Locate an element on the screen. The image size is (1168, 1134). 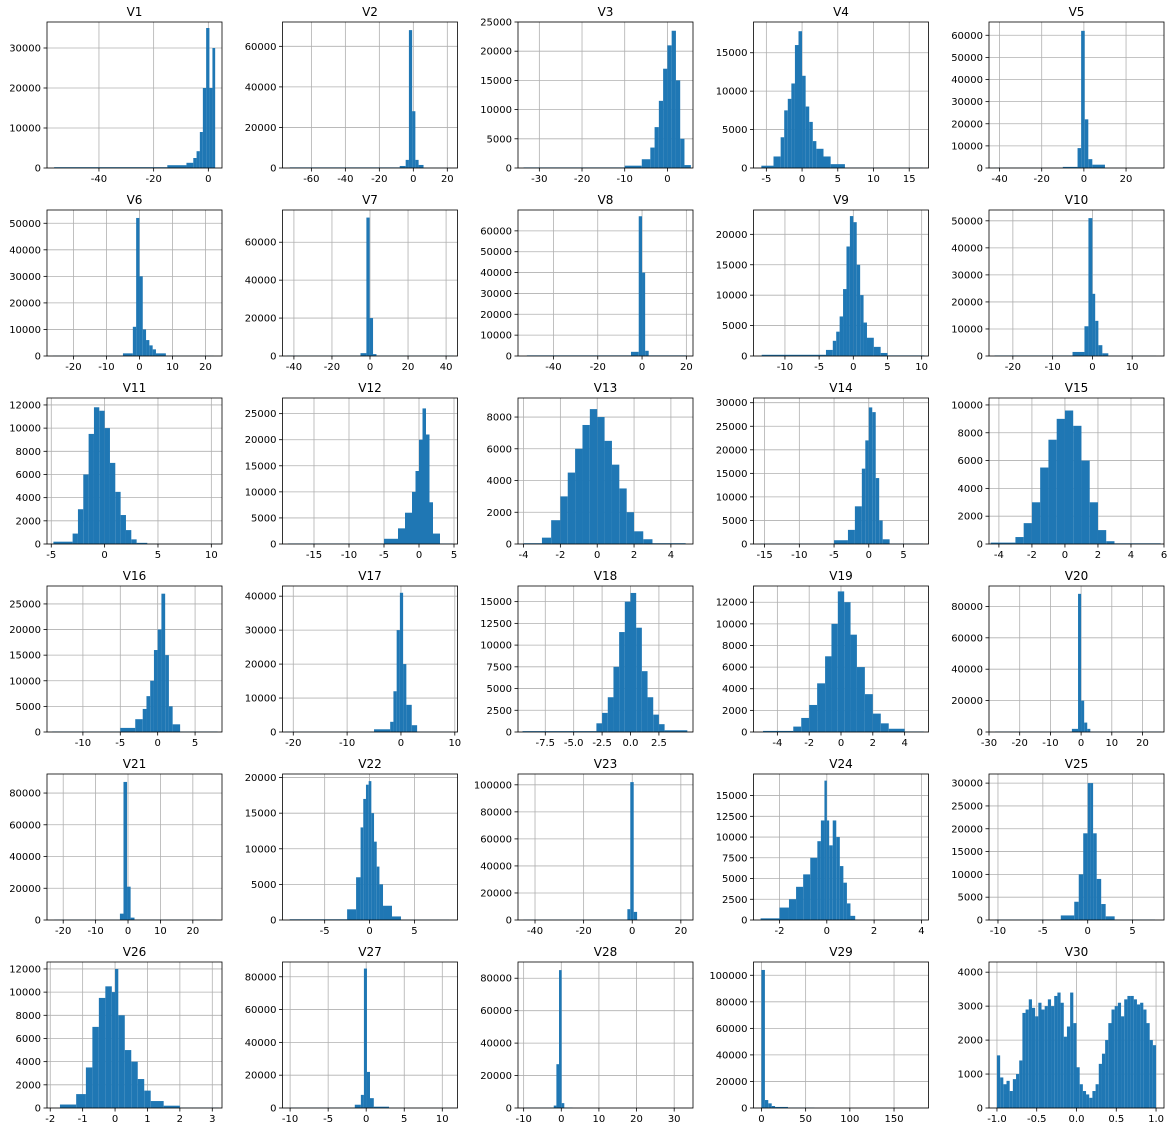
x-tick-label: 10 is located at coordinates (442, 1119).